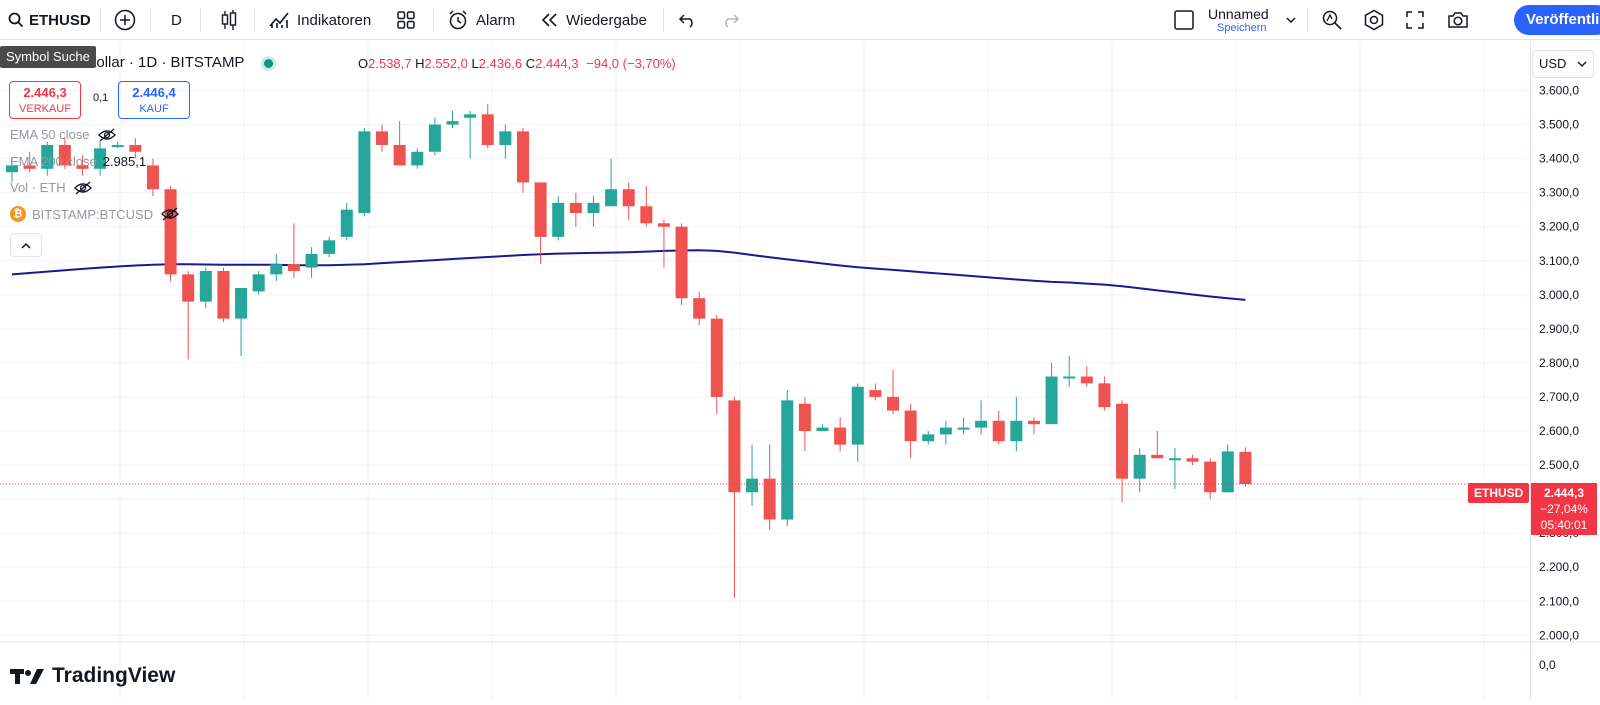  I want to click on replay-button: Wiedergabe, so click(593, 20).